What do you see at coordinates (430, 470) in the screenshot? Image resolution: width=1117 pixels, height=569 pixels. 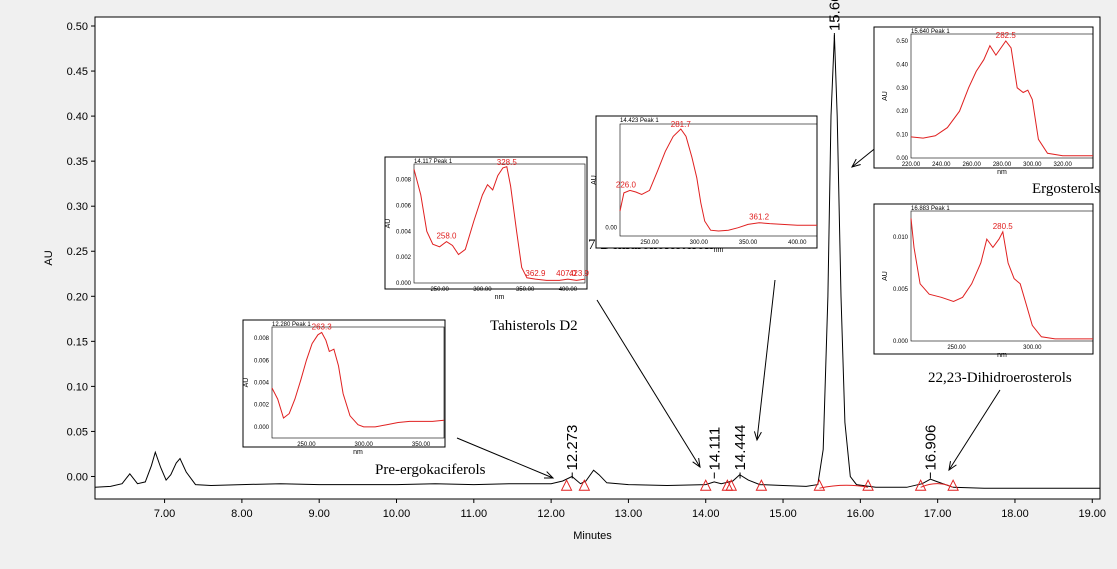 I see `annotation-label: Pre-ergokaciferols` at bounding box center [430, 470].